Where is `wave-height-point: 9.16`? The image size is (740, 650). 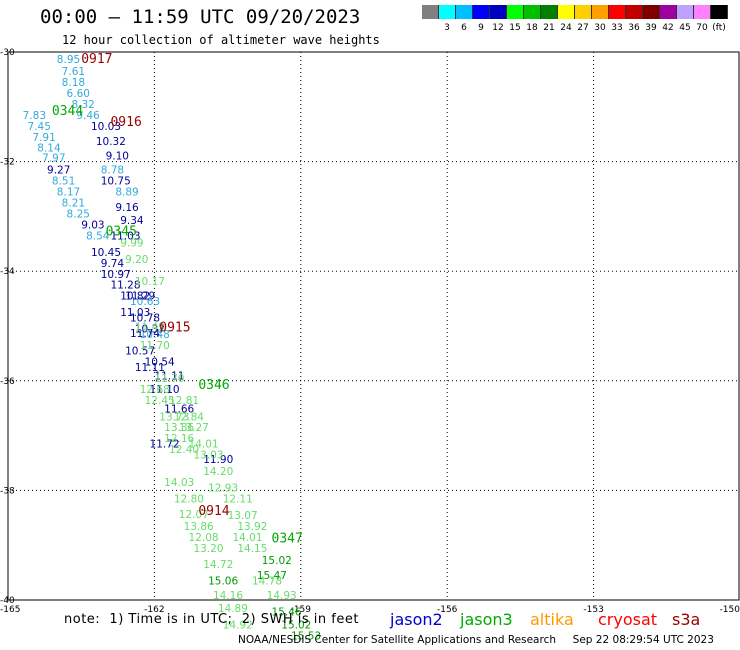
wave-height-point: 9.16 is located at coordinates (127, 208).